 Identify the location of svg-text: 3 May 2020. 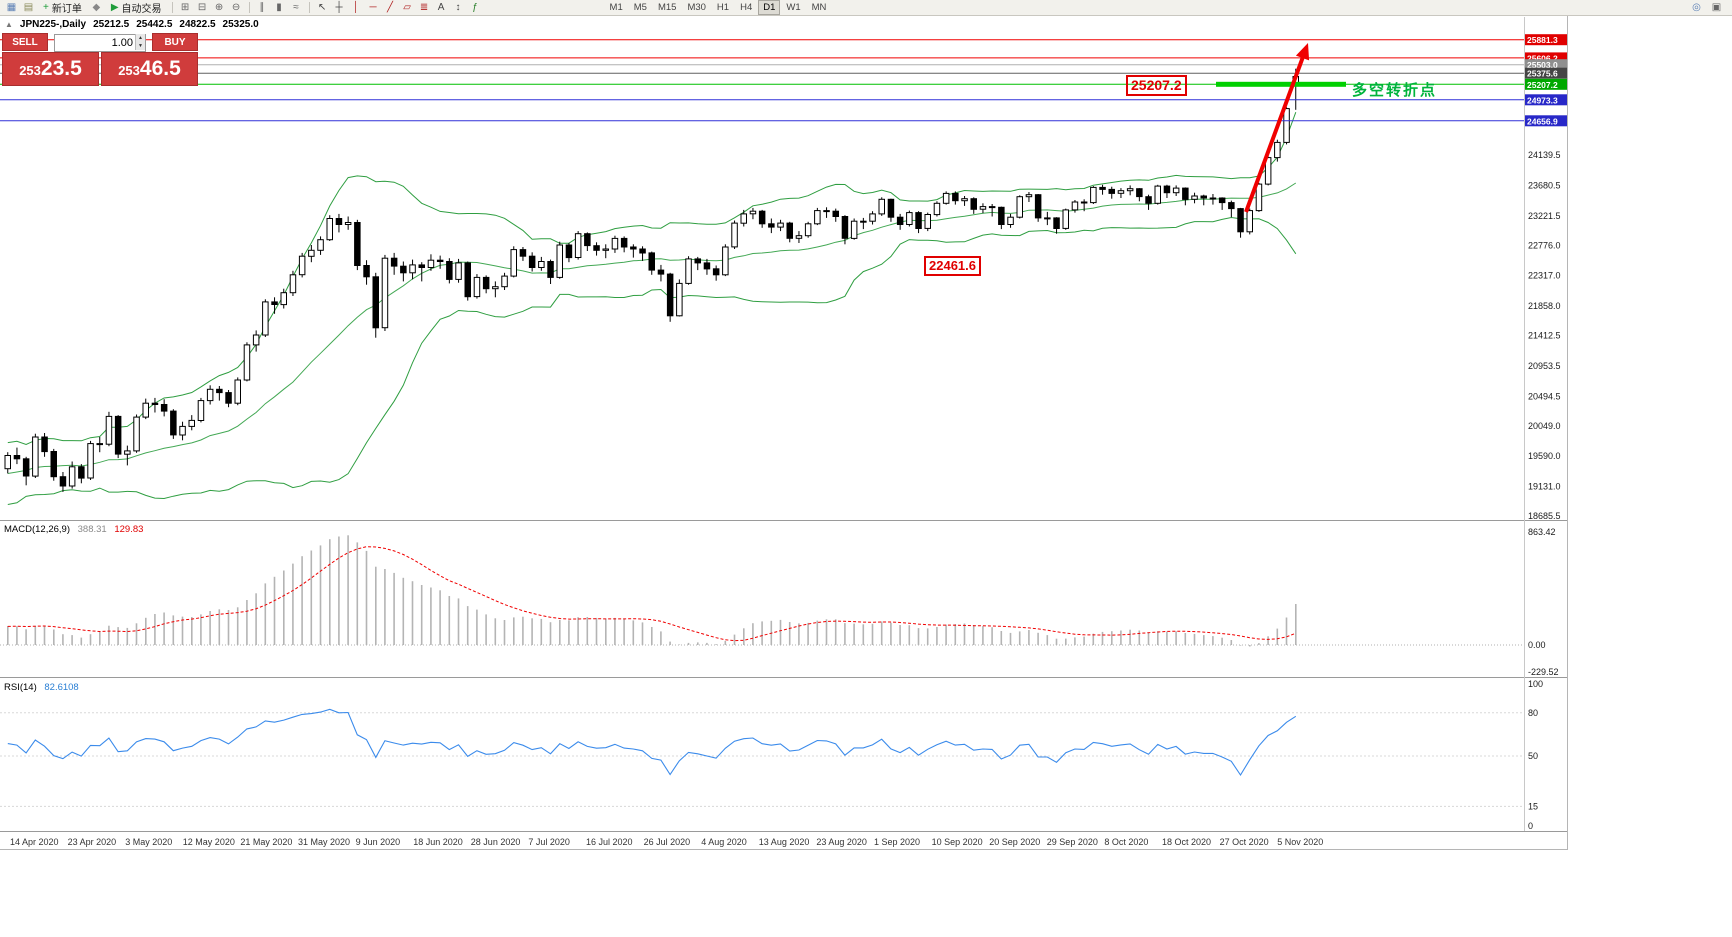
(148, 842).